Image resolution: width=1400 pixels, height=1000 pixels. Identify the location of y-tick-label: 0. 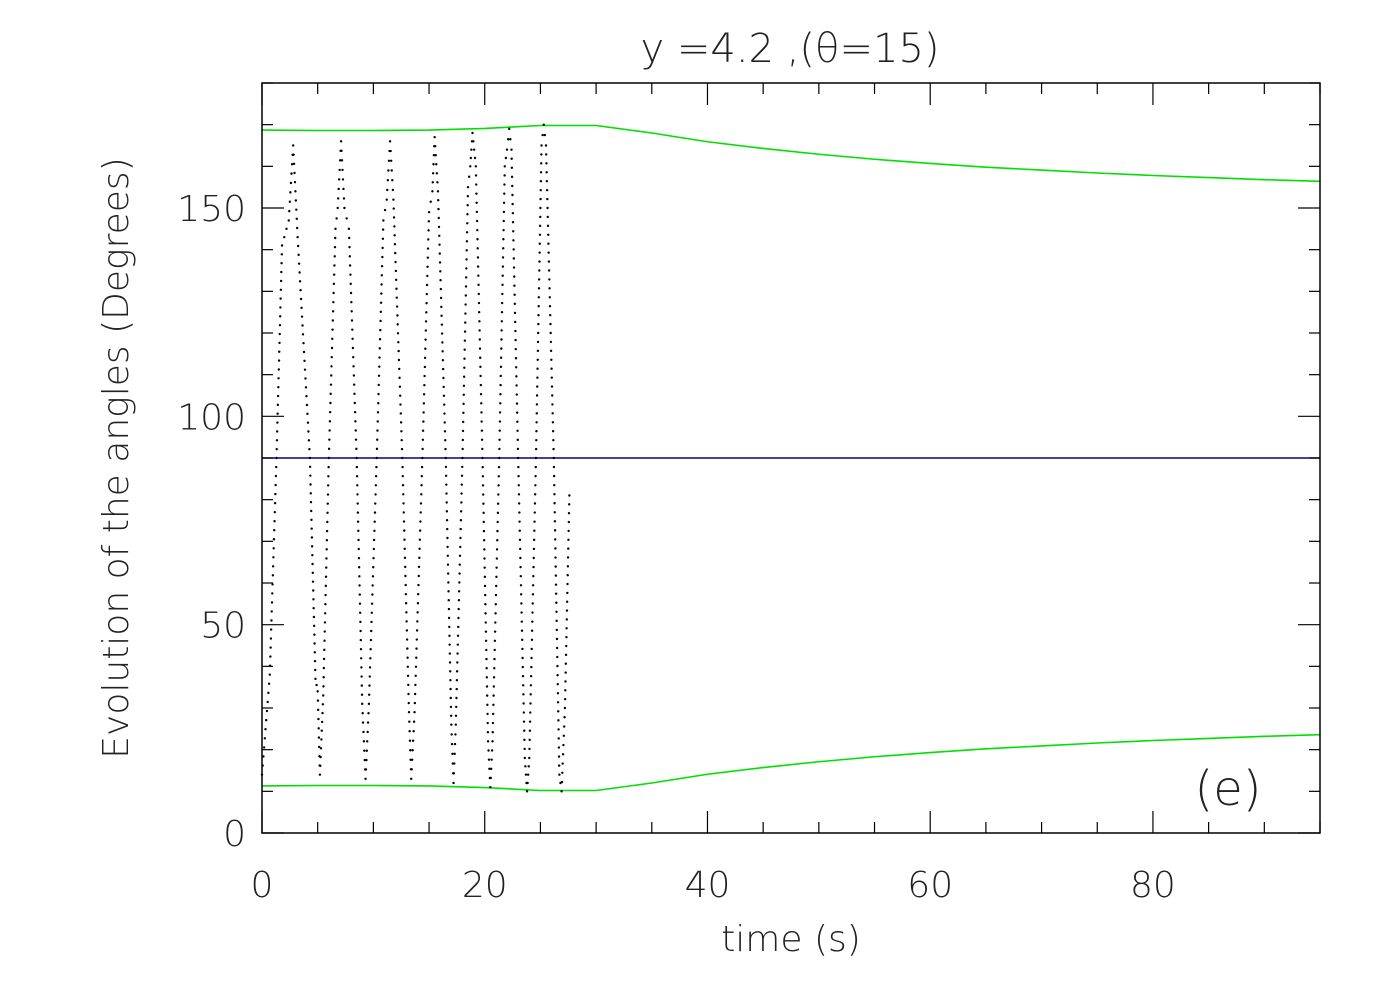
(234, 834).